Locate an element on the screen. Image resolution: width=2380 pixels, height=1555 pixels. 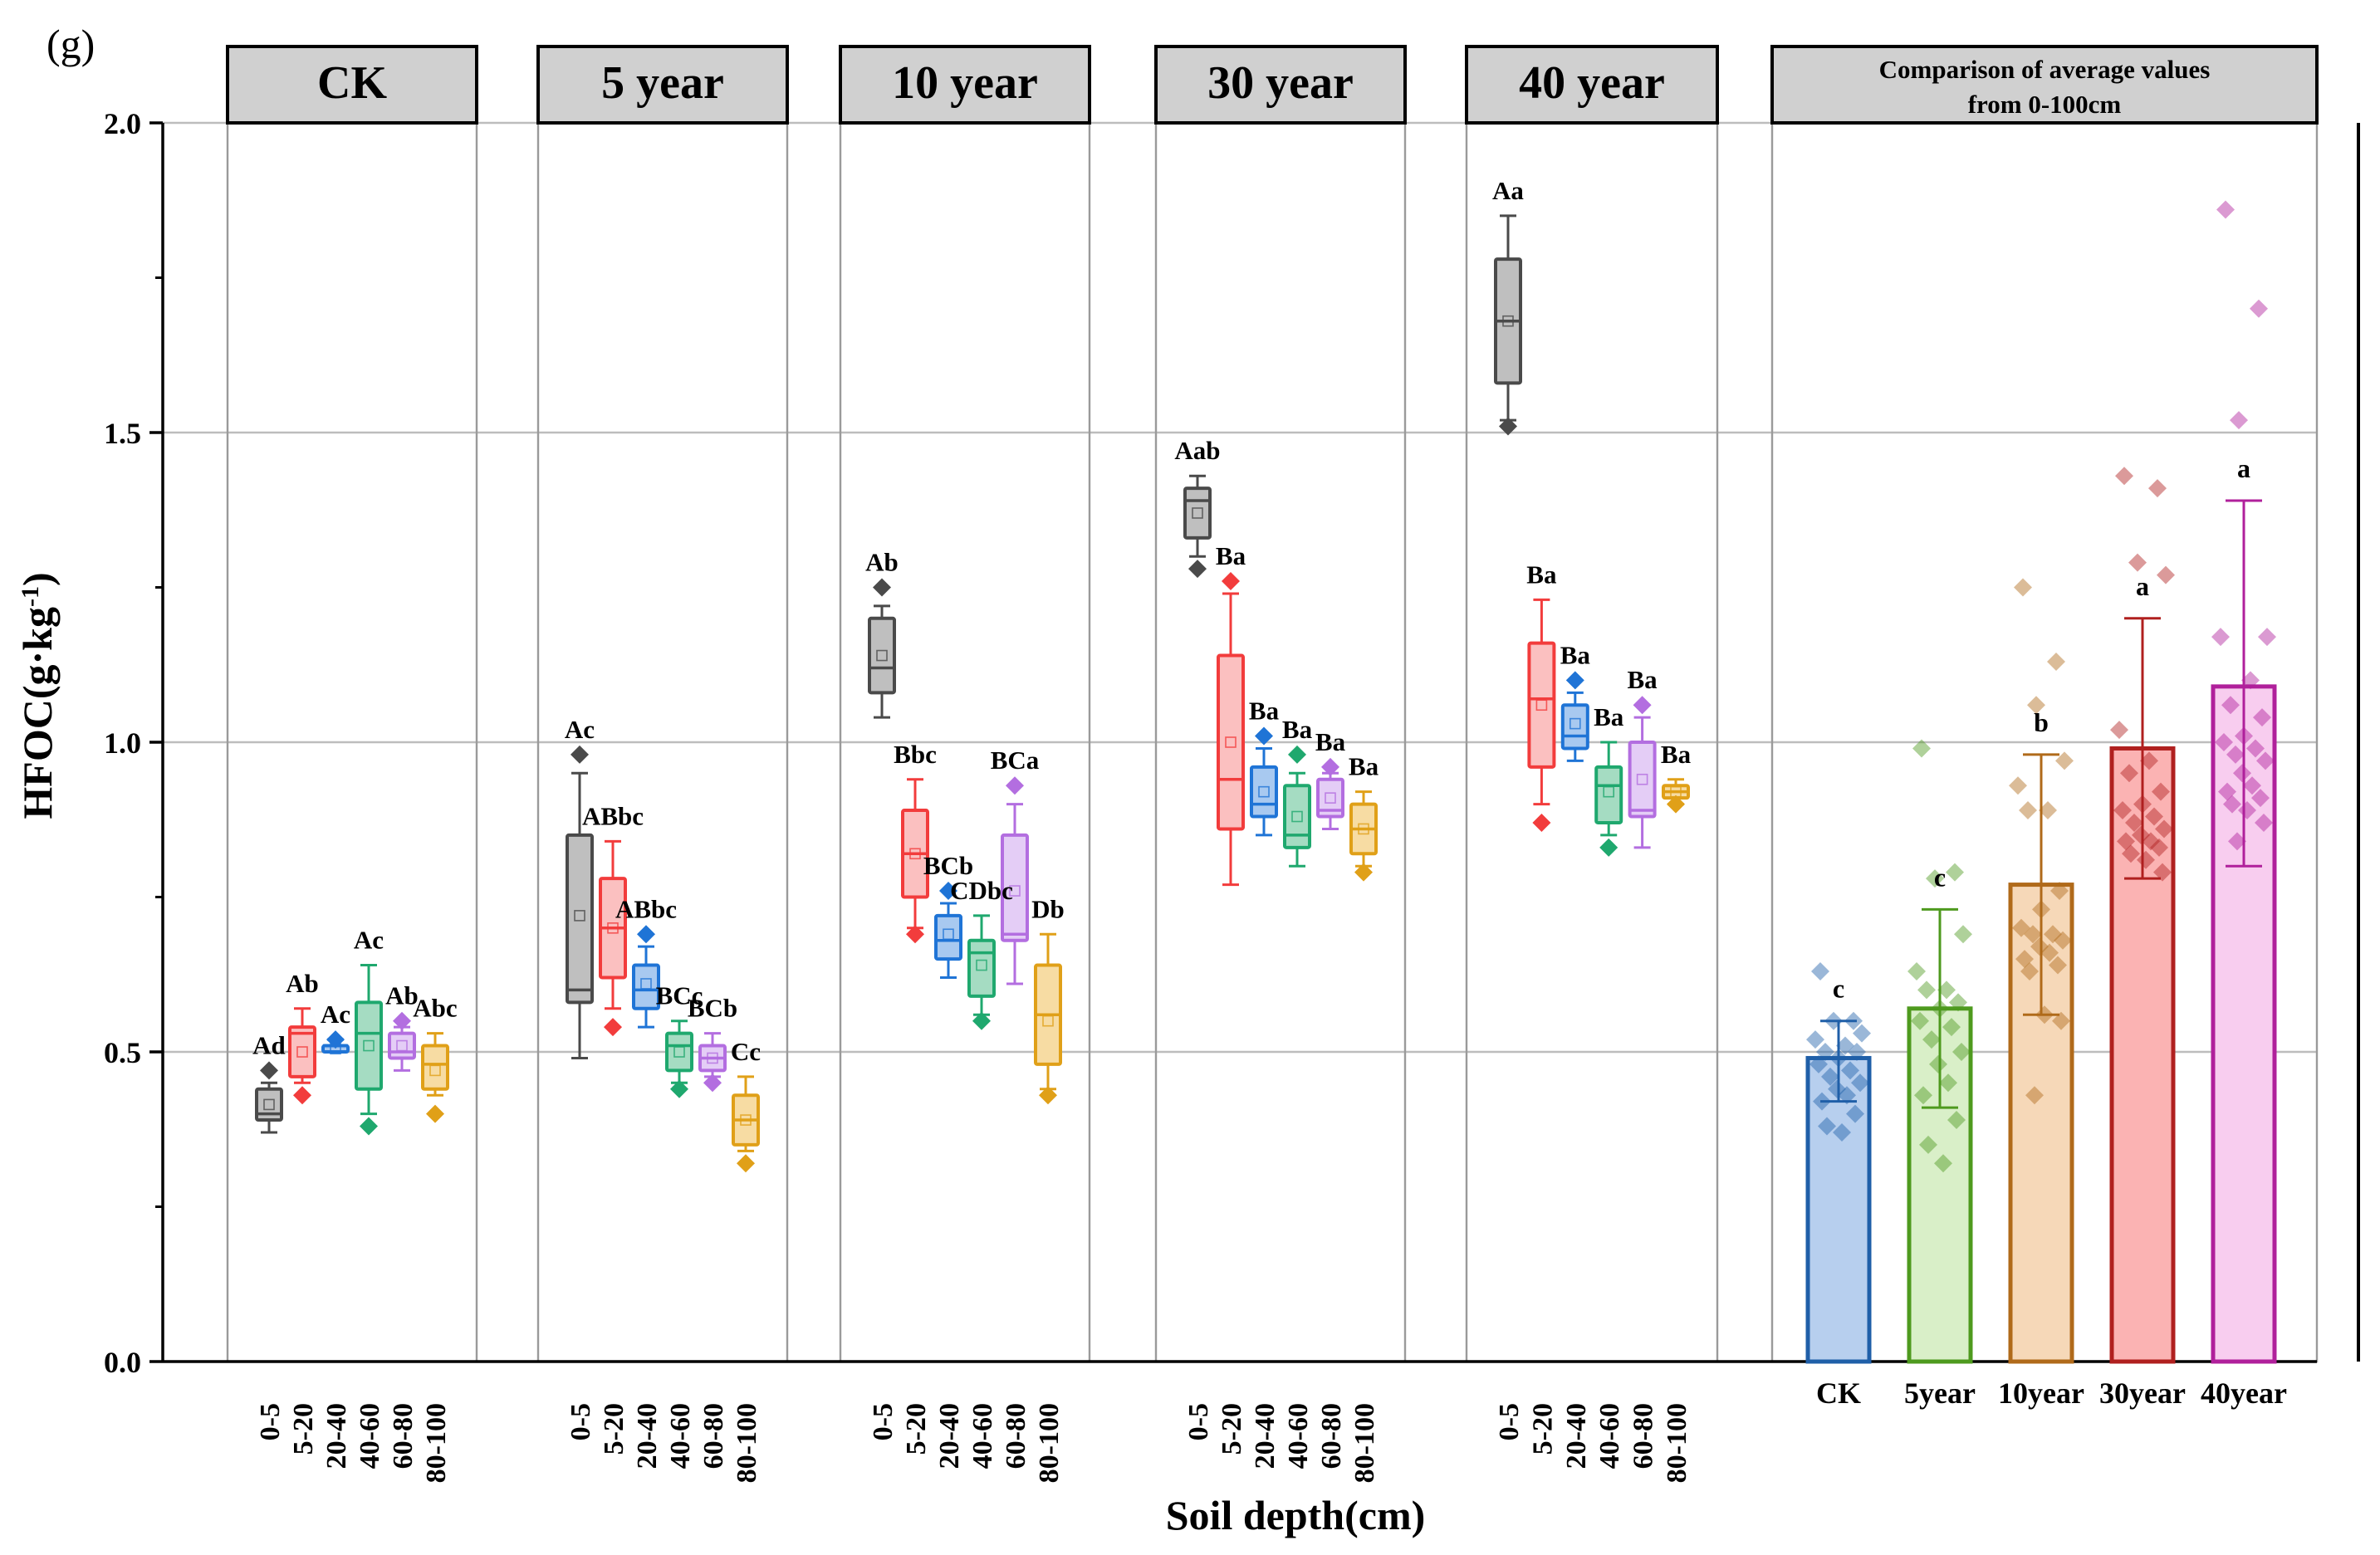
y-tick-label: 2.0 is located at coordinates (122, 124).